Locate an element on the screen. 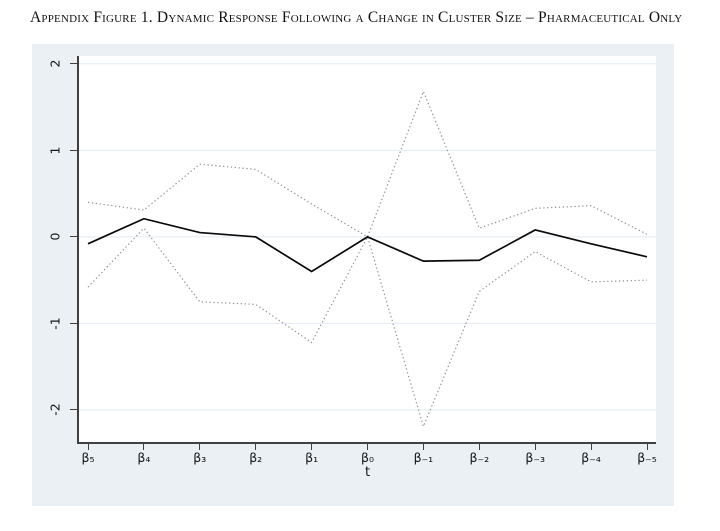 The height and width of the screenshot is (531, 720). y-tick-label-text: 1 is located at coordinates (55, 150).